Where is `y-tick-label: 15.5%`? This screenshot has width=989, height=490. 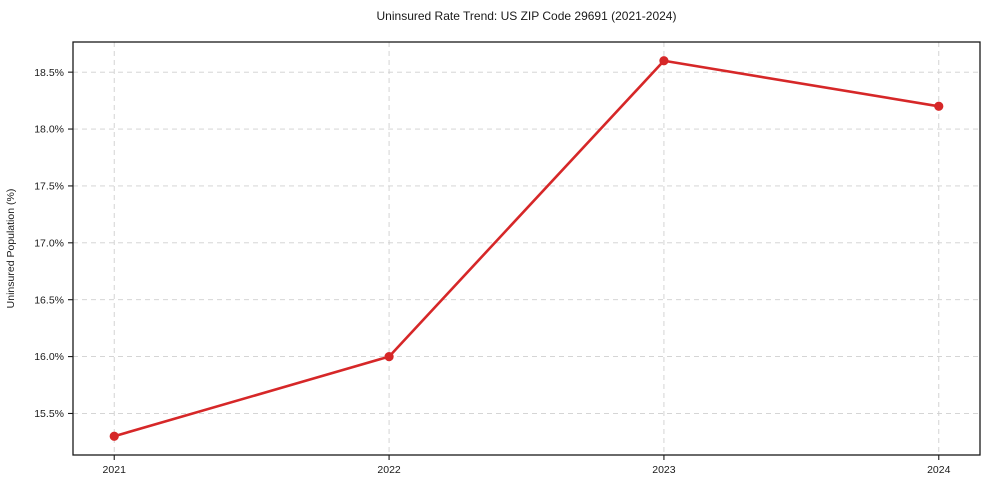 y-tick-label: 15.5% is located at coordinates (49, 414).